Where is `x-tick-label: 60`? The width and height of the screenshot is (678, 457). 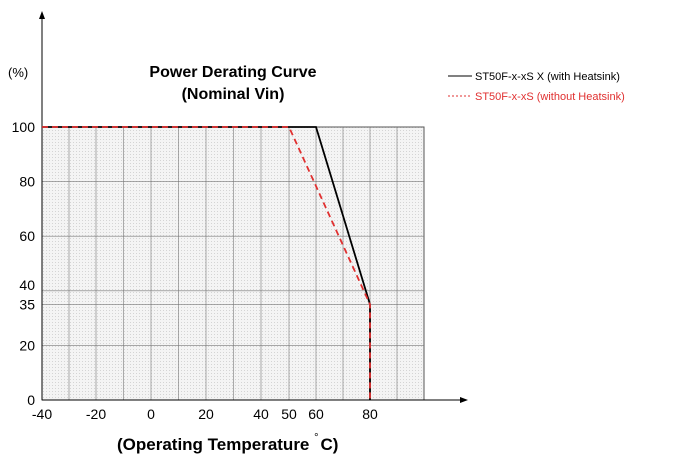
x-tick-label: 60 is located at coordinates (316, 414).